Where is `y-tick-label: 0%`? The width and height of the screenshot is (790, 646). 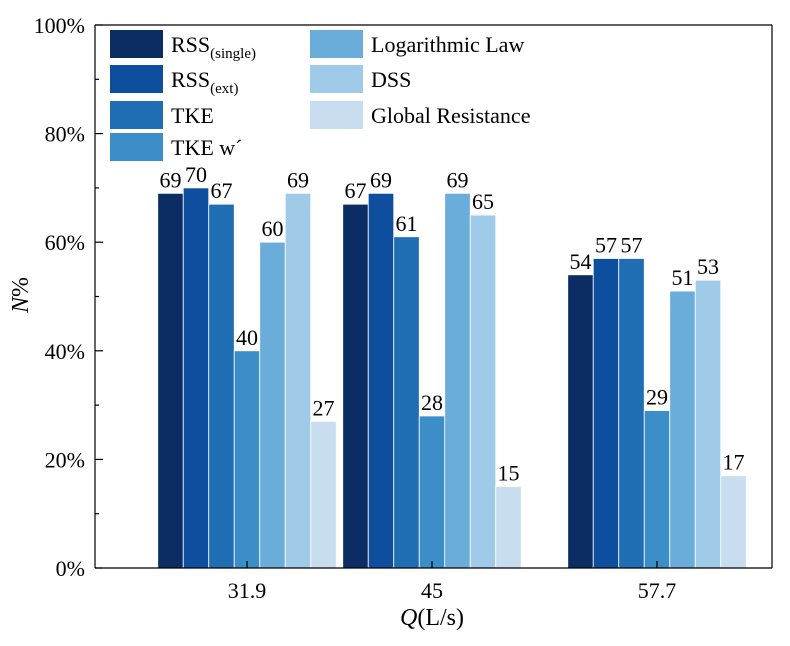 y-tick-label: 0% is located at coordinates (70, 568).